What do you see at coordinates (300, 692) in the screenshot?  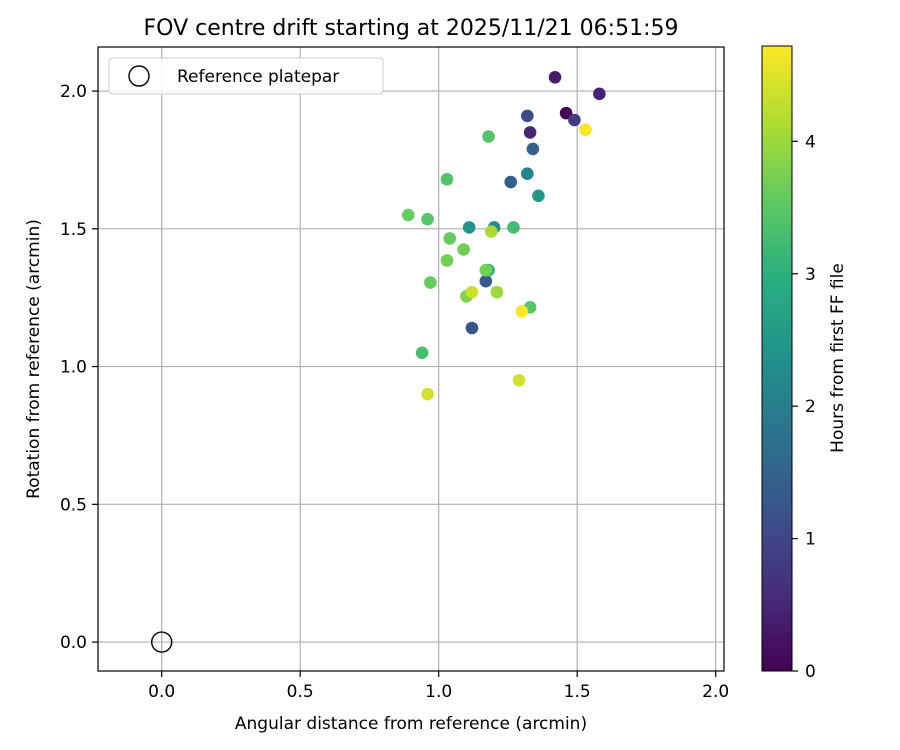 I see `x-tick-label: 0.5` at bounding box center [300, 692].